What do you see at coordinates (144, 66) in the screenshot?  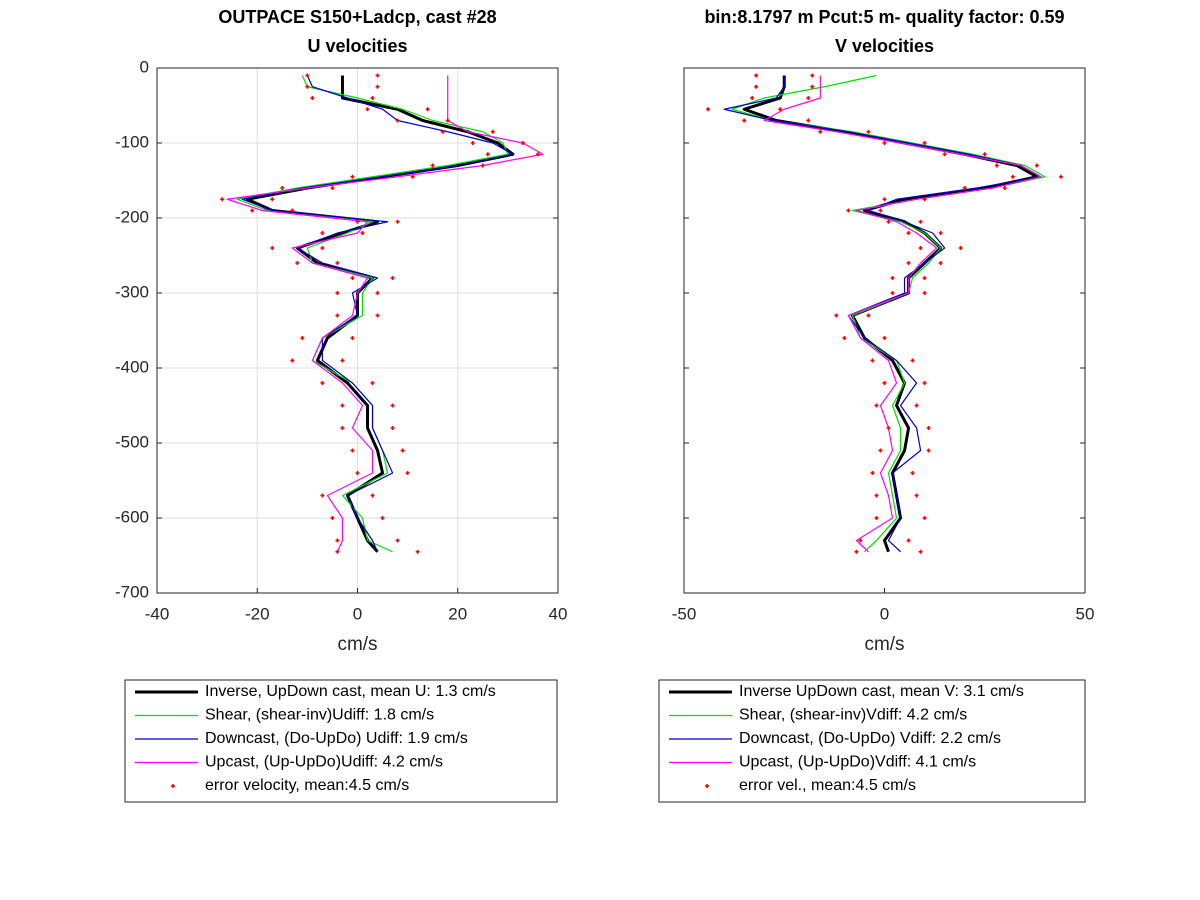 I see `y-tick-label: 0` at bounding box center [144, 66].